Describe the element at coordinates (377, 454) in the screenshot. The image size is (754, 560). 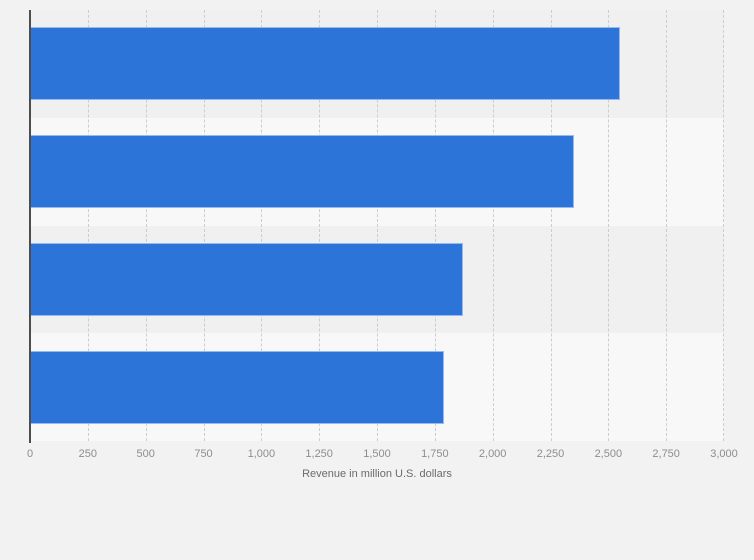
I see `x-tick-label: 1,500` at that location.